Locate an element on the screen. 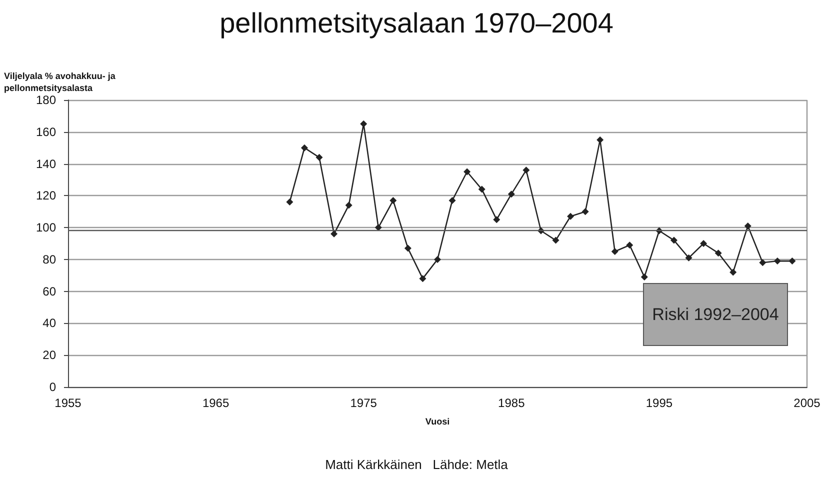 The image size is (833, 477). y-tick-label: 160 is located at coordinates (46, 131).